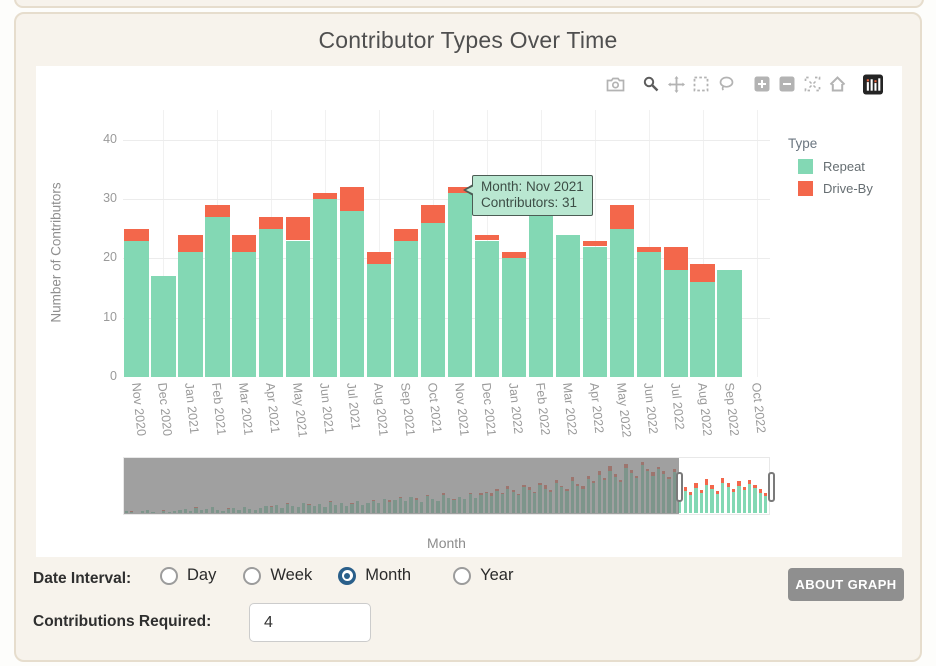  What do you see at coordinates (615, 84) in the screenshot?
I see `camera-icon` at bounding box center [615, 84].